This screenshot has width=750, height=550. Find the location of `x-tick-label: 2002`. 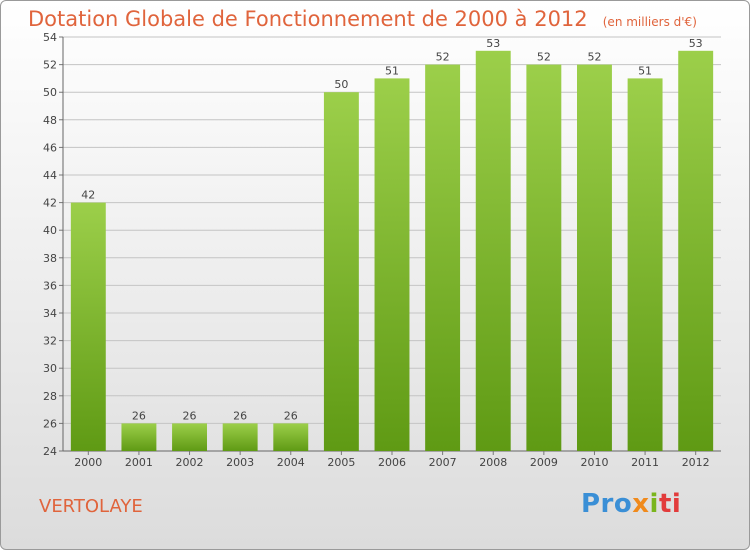

x-tick-label: 2002 is located at coordinates (190, 462).